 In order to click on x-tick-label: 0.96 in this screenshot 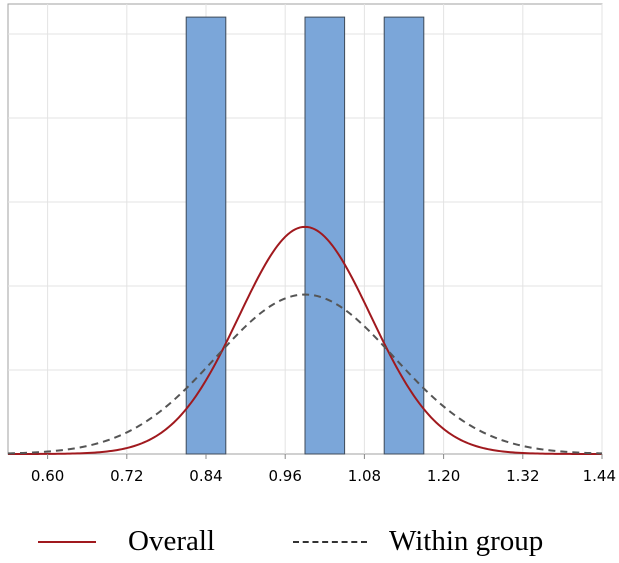, I will do `click(284, 476)`.